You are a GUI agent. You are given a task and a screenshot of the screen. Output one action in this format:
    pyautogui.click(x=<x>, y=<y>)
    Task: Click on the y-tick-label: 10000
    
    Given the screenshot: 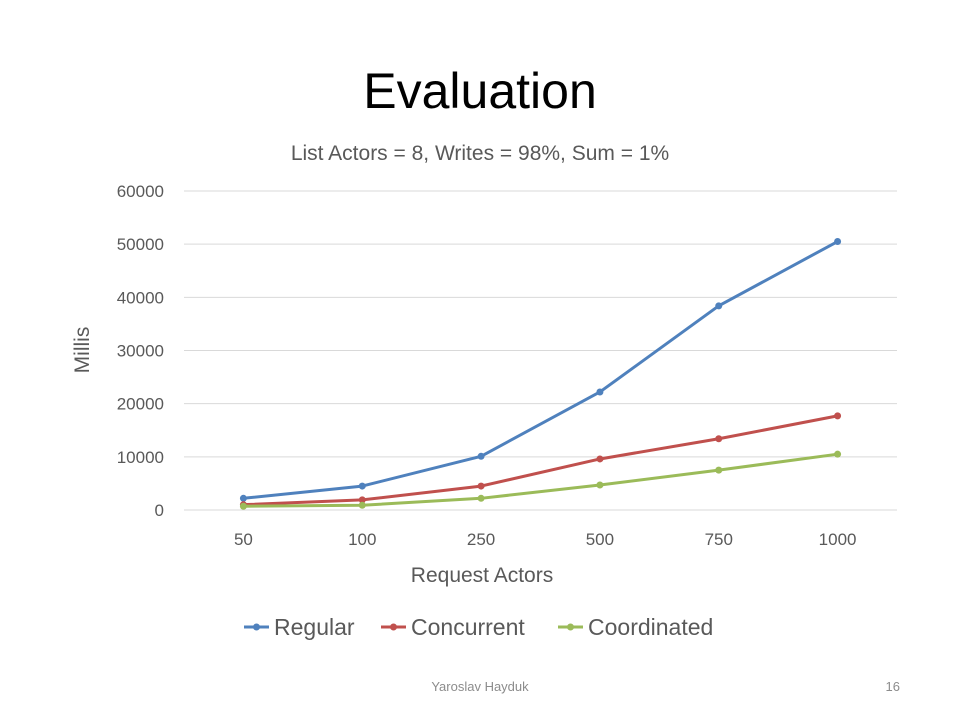 What is the action you would take?
    pyautogui.click(x=140, y=457)
    